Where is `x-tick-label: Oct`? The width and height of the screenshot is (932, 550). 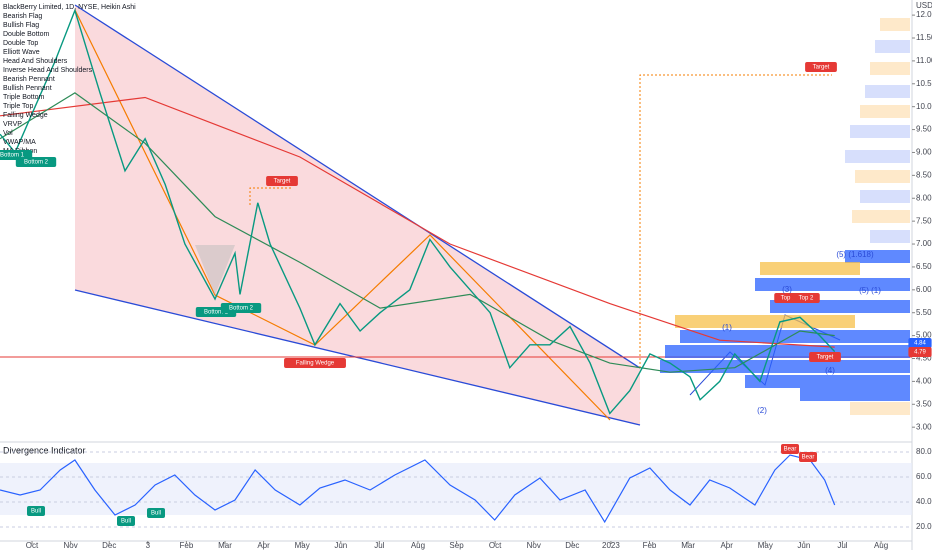 x-tick-label: Oct is located at coordinates (495, 545).